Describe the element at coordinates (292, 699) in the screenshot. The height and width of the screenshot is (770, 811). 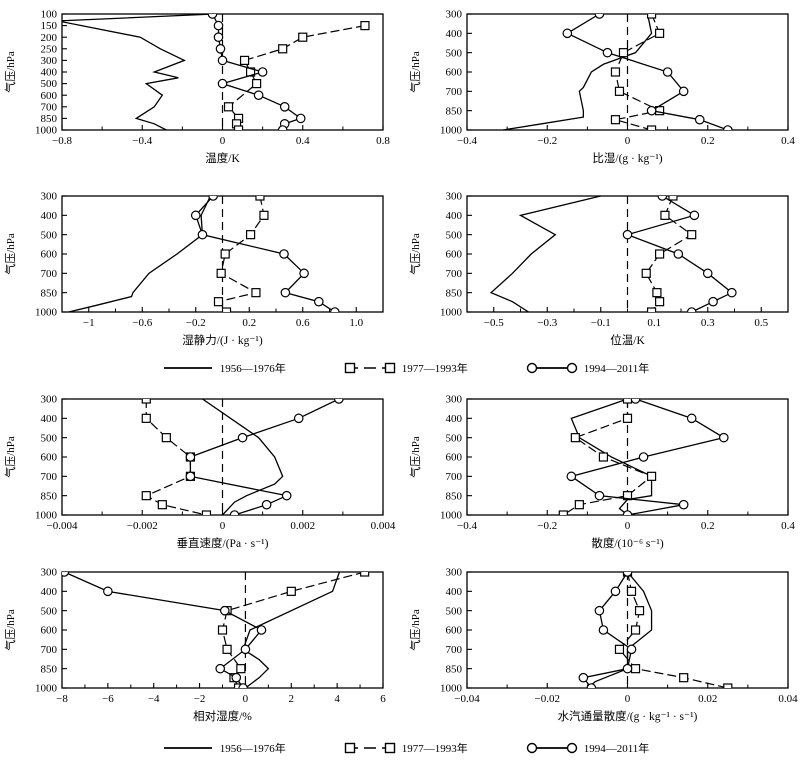
I see `x-tick-label: 2` at that location.